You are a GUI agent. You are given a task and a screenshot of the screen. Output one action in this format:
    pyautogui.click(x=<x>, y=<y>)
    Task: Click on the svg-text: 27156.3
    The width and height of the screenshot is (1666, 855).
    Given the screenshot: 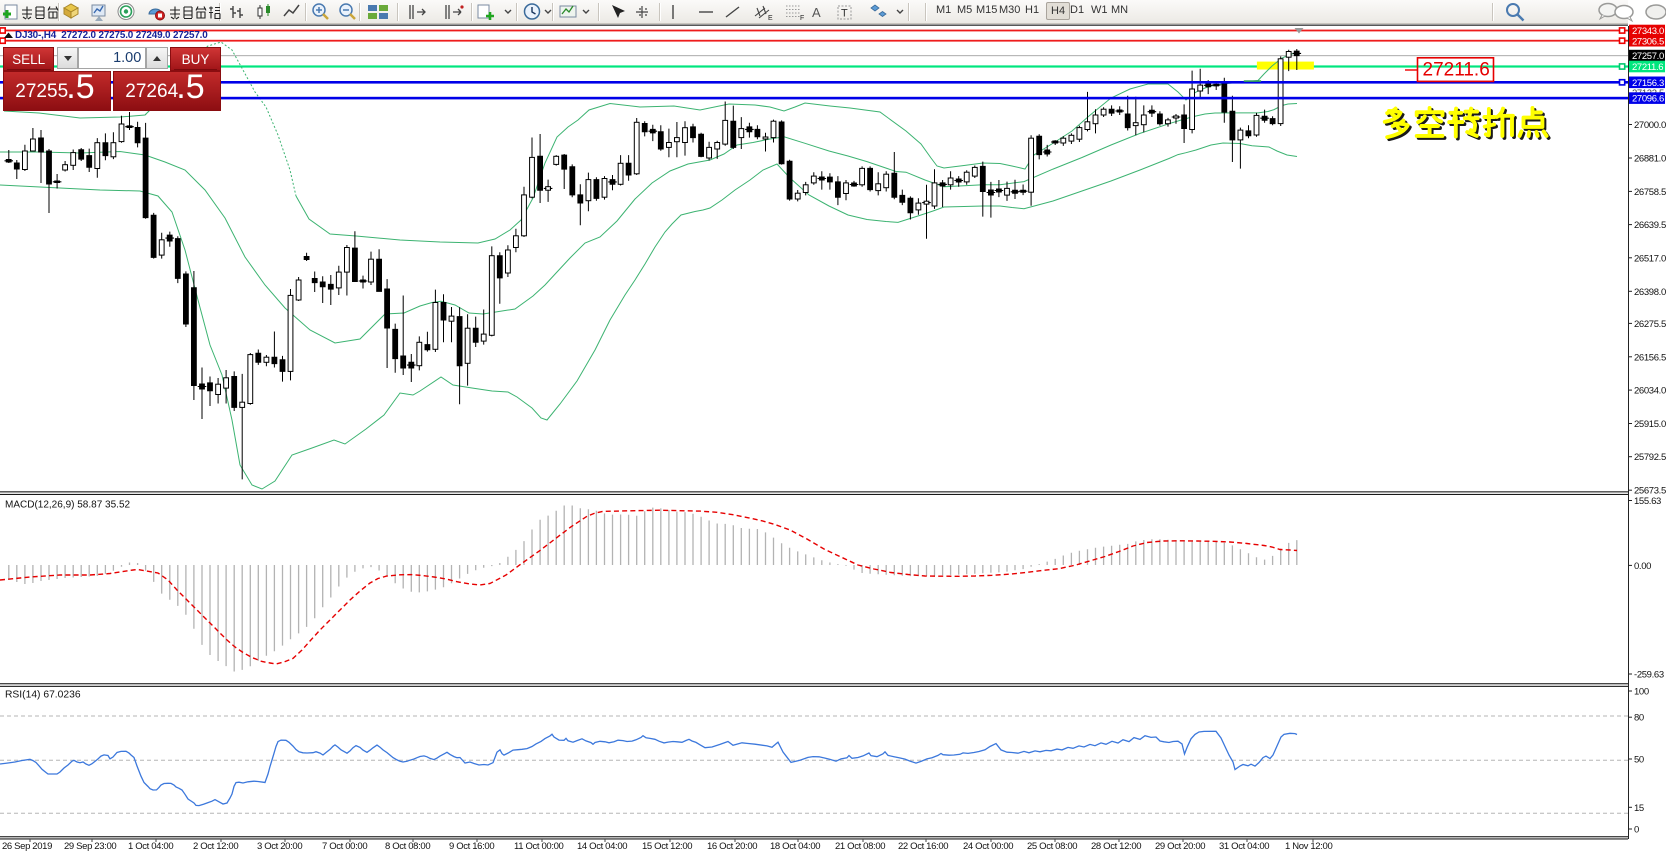 What is the action you would take?
    pyautogui.click(x=1648, y=83)
    